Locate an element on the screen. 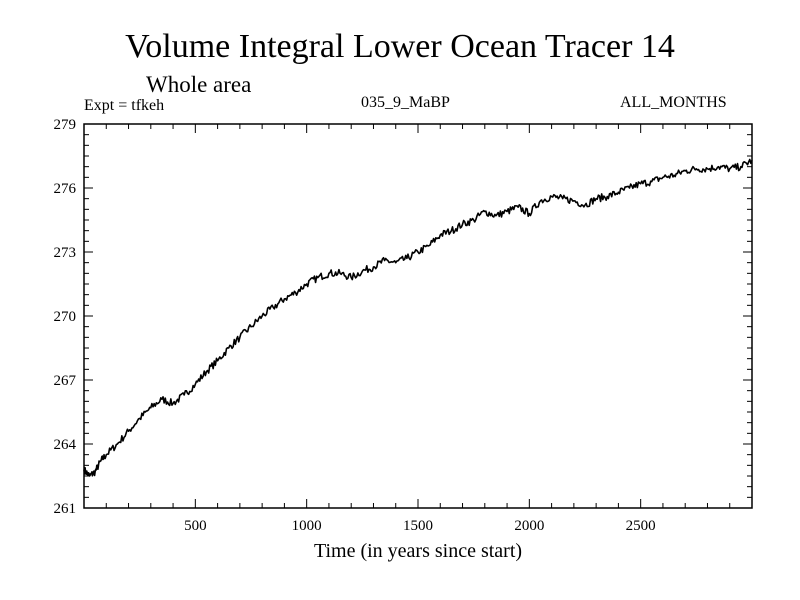 This screenshot has width=800, height=600. x-tick-label: 2500 is located at coordinates (641, 526).